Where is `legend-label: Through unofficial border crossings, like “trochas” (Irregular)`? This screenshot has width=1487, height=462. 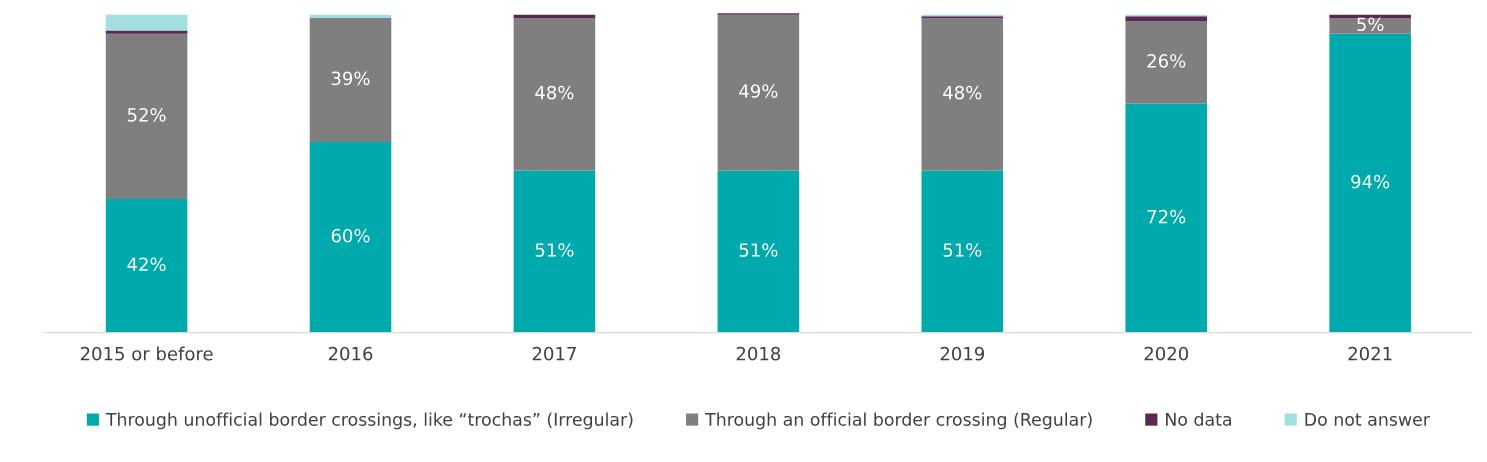 legend-label: Through unofficial border crossings, like “trochas” (Irregular) is located at coordinates (369, 421).